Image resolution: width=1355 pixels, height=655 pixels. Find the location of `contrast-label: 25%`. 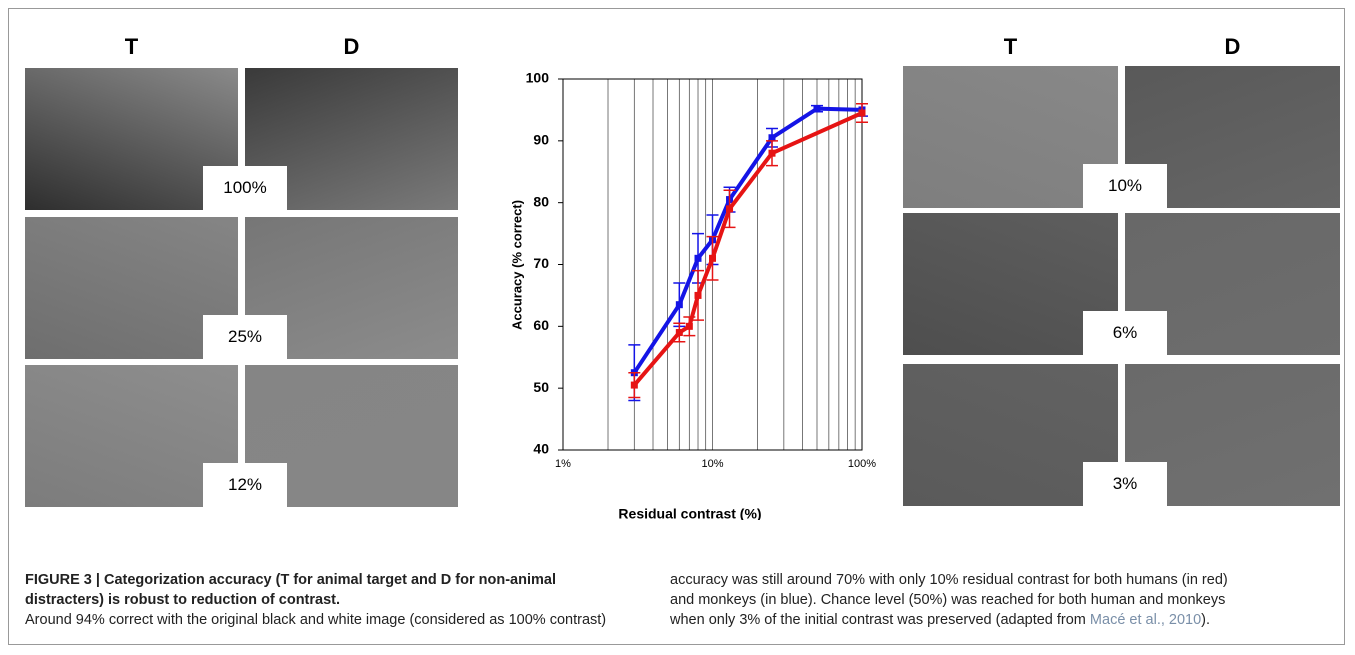

contrast-label: 25% is located at coordinates (245, 337).